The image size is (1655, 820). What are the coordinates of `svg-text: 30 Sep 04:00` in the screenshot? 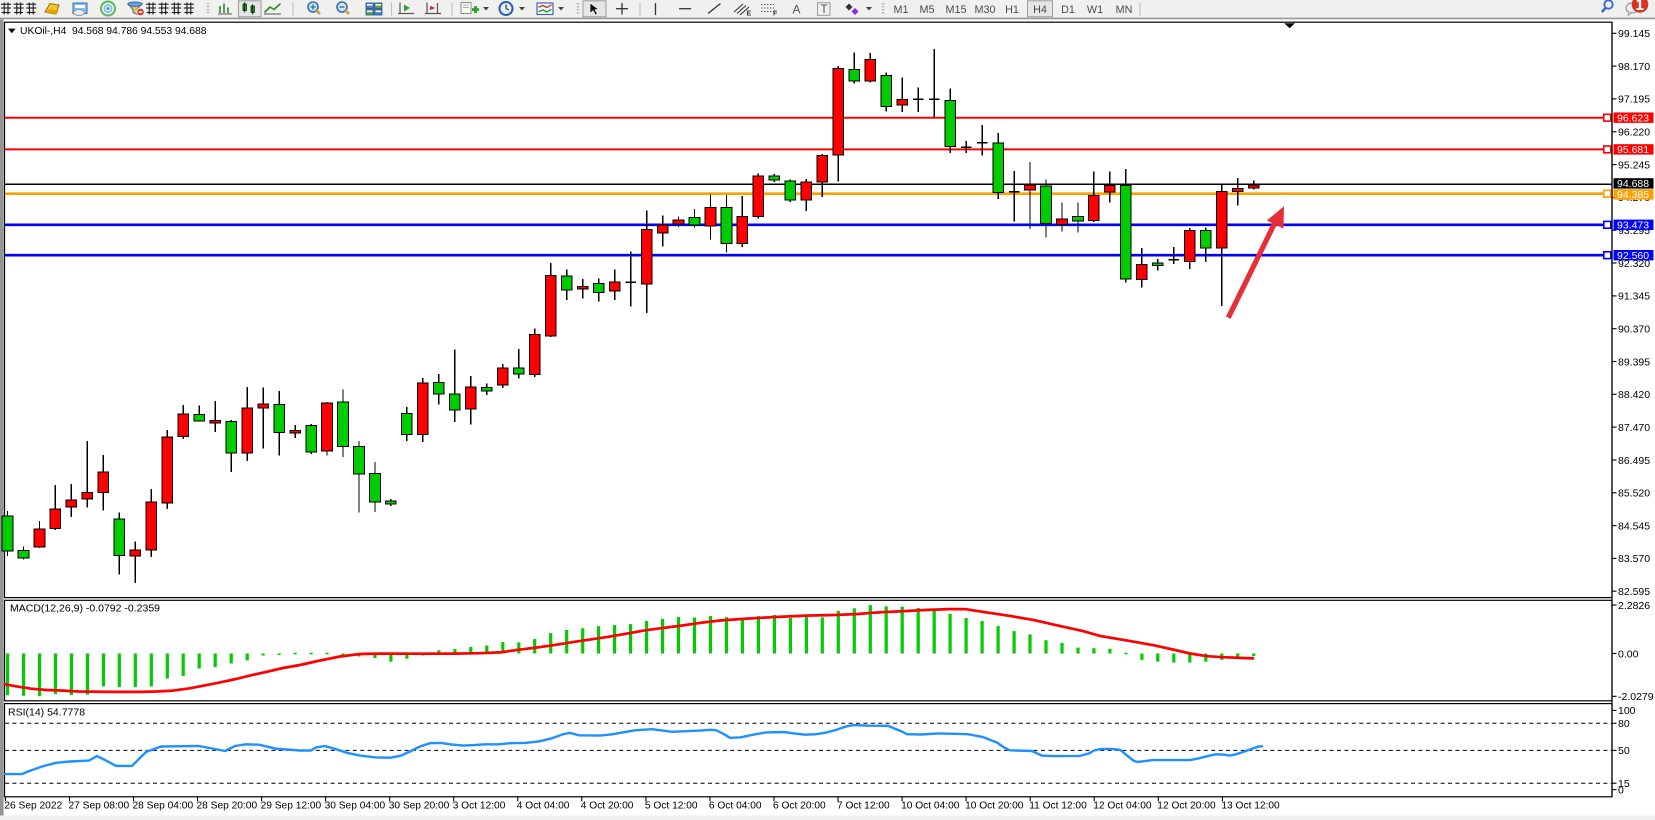 It's located at (355, 806).